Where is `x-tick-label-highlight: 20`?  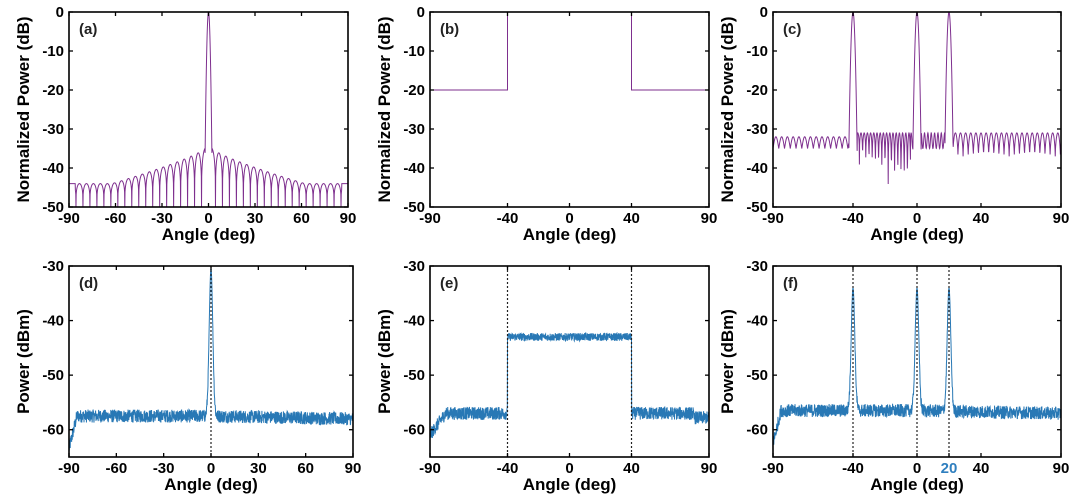
x-tick-label-highlight: 20 is located at coordinates (949, 468).